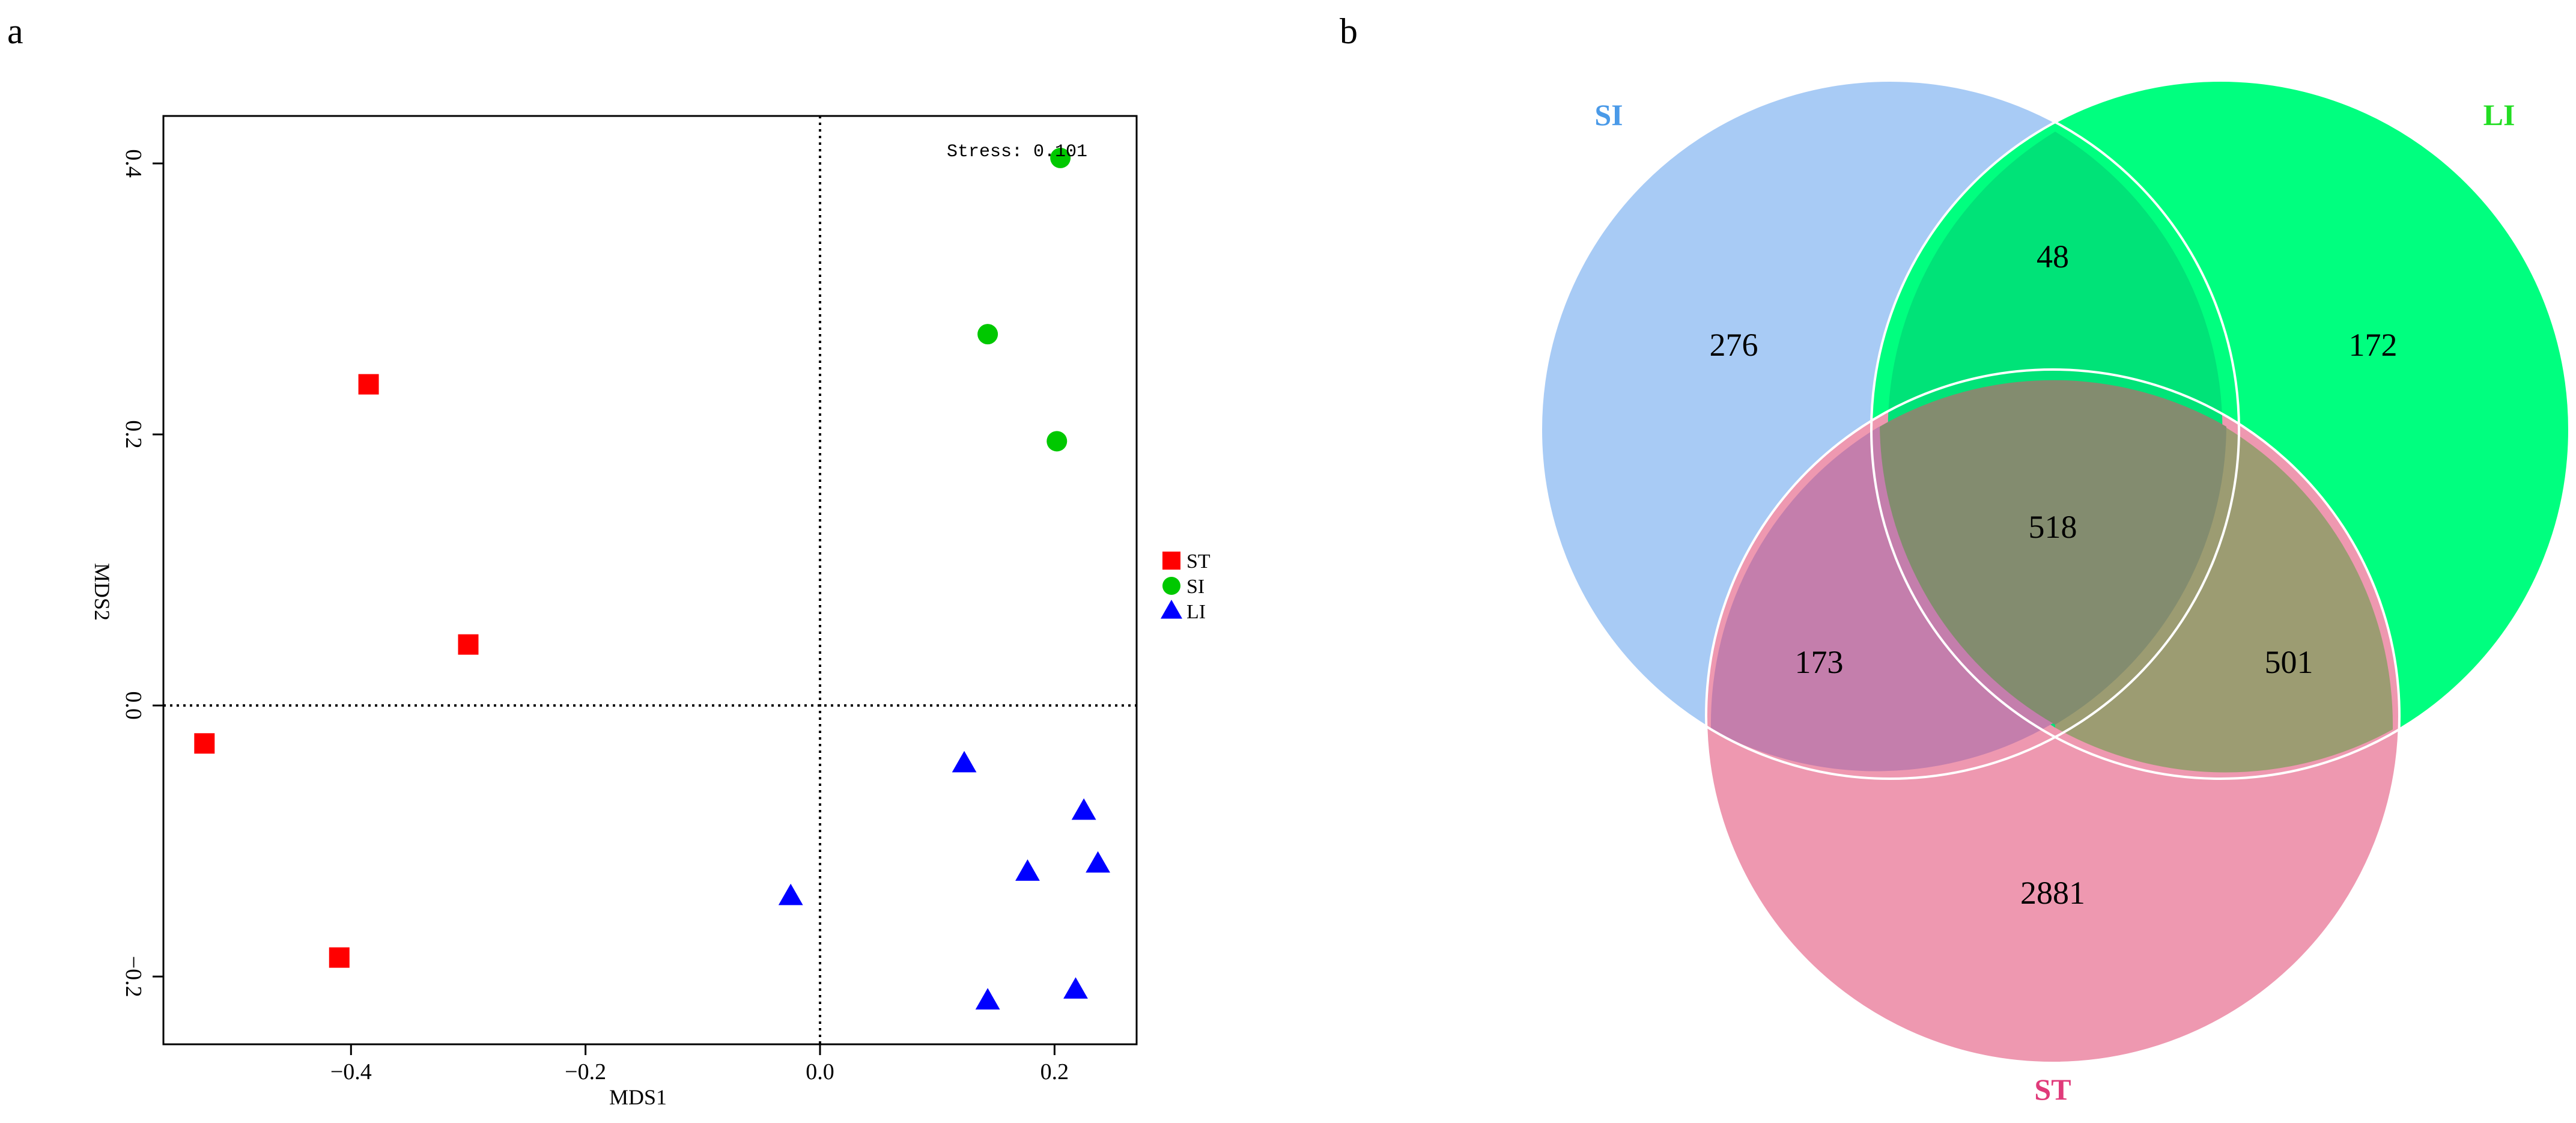 The height and width of the screenshot is (1123, 2576). What do you see at coordinates (2053, 553) in the screenshot?
I see `venn-overlap-all` at bounding box center [2053, 553].